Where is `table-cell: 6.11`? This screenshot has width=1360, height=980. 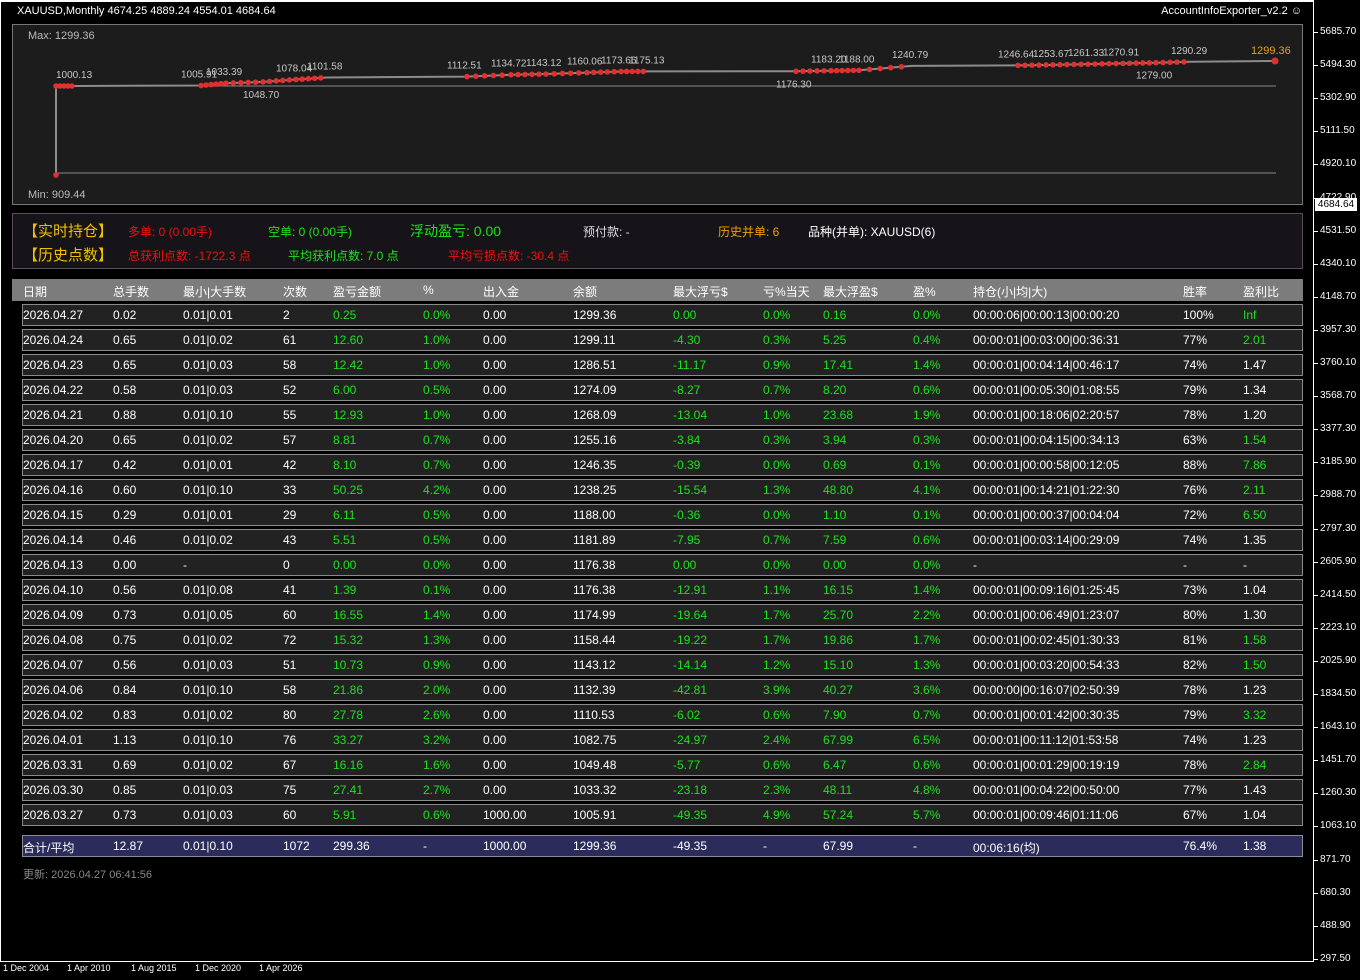 table-cell: 6.11 is located at coordinates (344, 515).